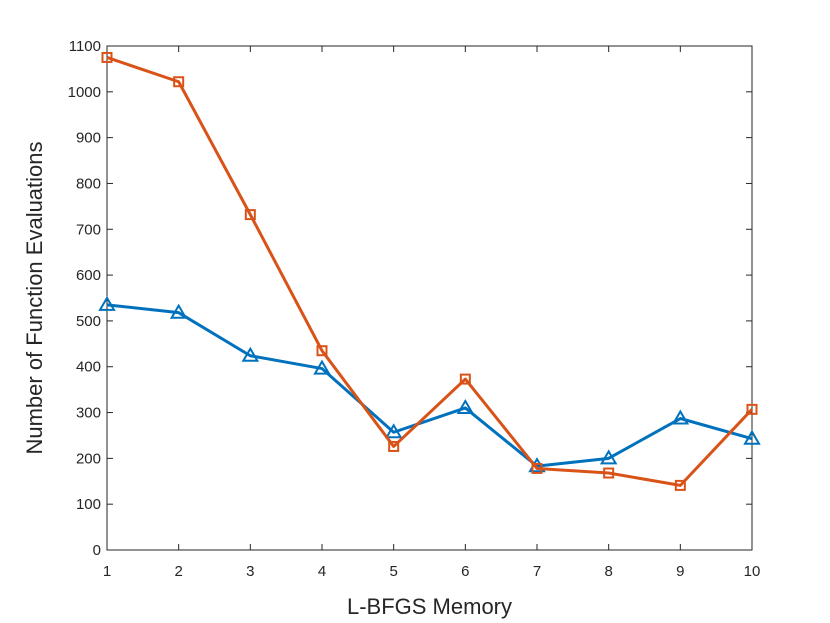 The width and height of the screenshot is (830, 623). I want to click on y-tick-label: 200, so click(88, 458).